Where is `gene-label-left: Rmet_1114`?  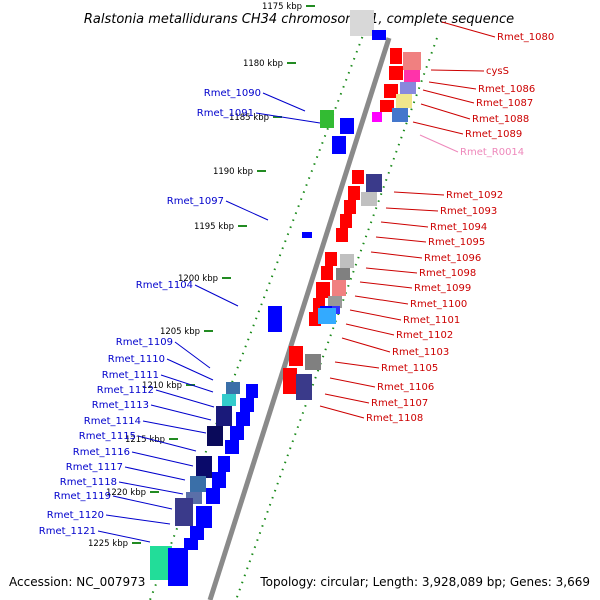 gene-label-left: Rmet_1114 is located at coordinates (112, 421).